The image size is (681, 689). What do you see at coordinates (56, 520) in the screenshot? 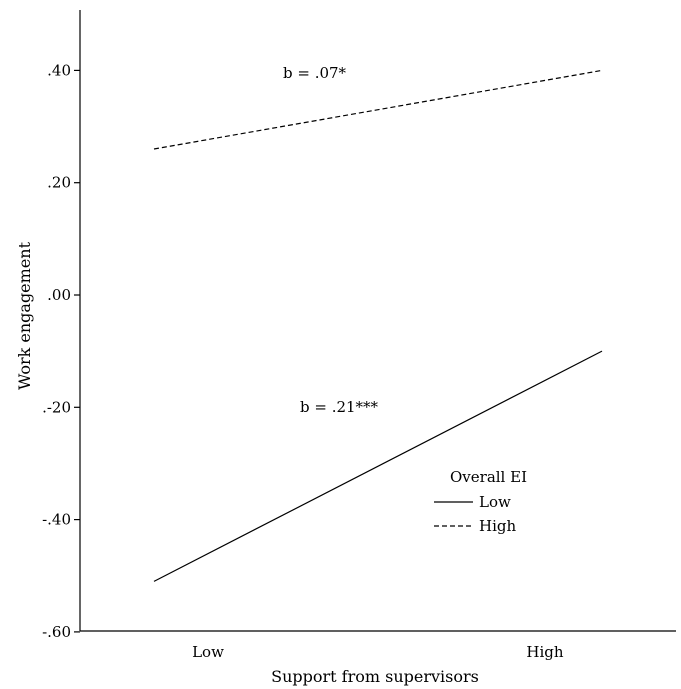
I see `y-tick-label: -.40` at bounding box center [56, 520].